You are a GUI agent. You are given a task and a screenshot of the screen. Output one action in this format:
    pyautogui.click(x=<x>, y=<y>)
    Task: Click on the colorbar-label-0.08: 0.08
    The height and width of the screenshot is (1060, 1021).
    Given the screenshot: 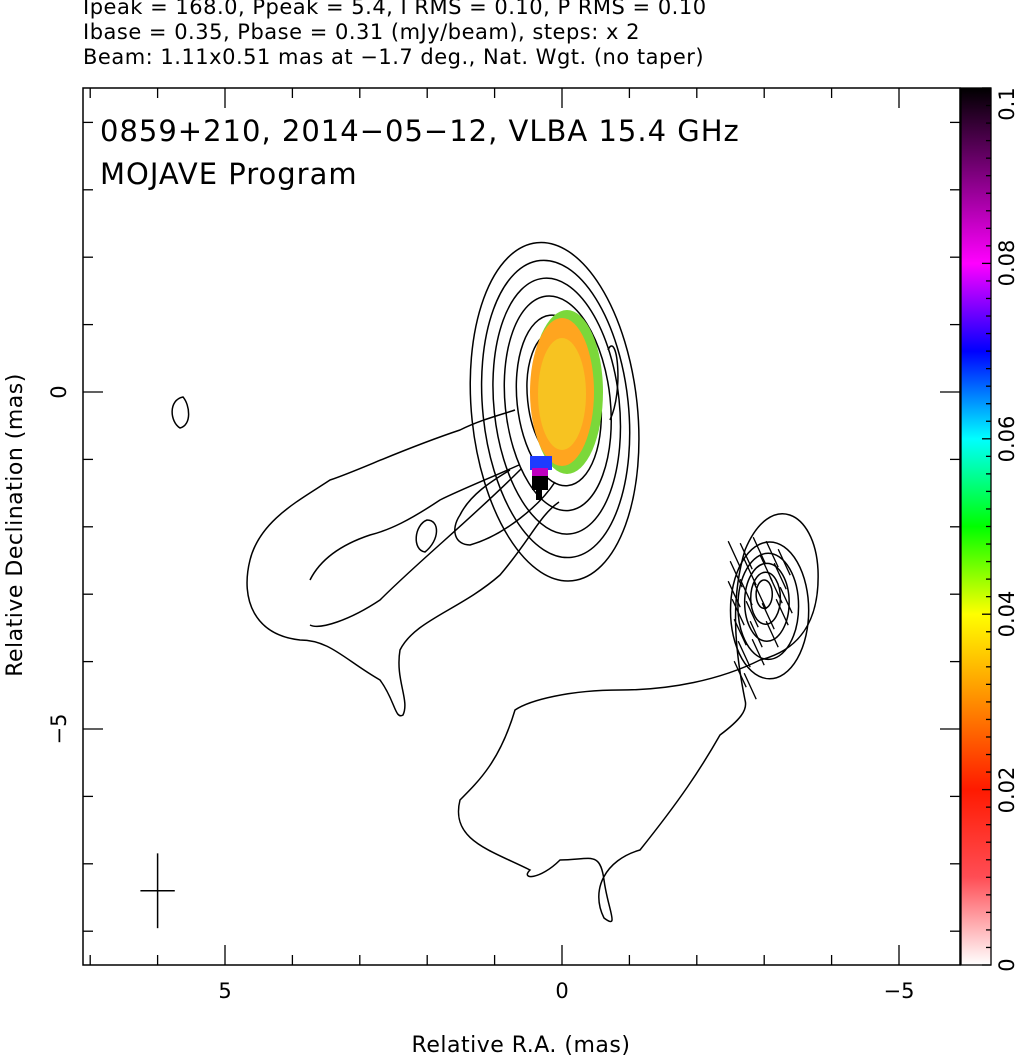 What is the action you would take?
    pyautogui.click(x=1007, y=263)
    